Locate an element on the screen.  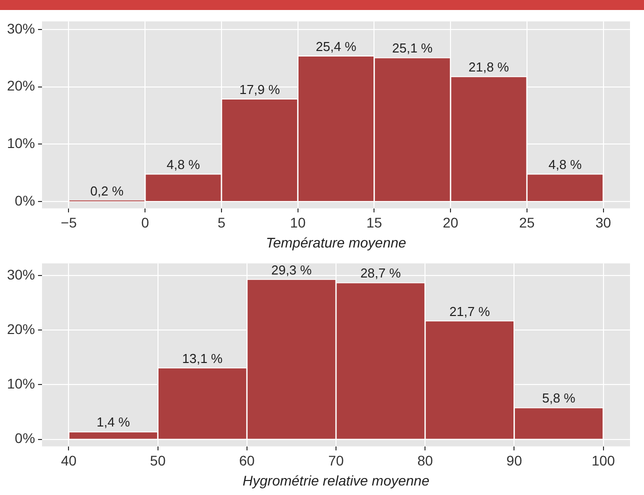
data-label: 21,8 % is located at coordinates (489, 67).